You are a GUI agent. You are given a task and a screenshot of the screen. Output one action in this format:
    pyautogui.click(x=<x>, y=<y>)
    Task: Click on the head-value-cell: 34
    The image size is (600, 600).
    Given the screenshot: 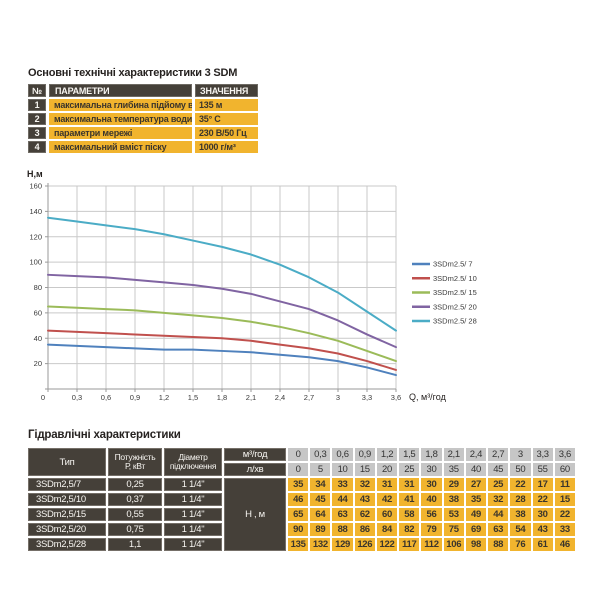 What is the action you would take?
    pyautogui.click(x=320, y=484)
    